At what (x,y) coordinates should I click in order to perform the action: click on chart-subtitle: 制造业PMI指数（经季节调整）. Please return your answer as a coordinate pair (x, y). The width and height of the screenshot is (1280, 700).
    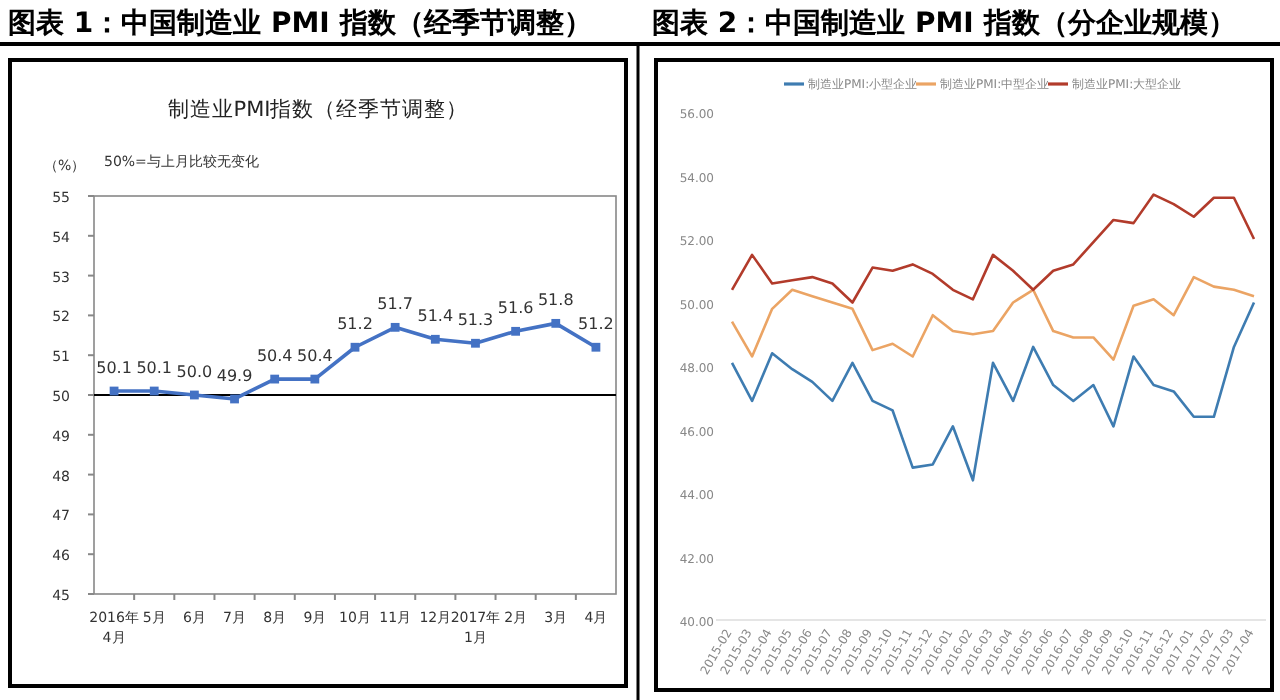
    Looking at the image, I should click on (318, 109).